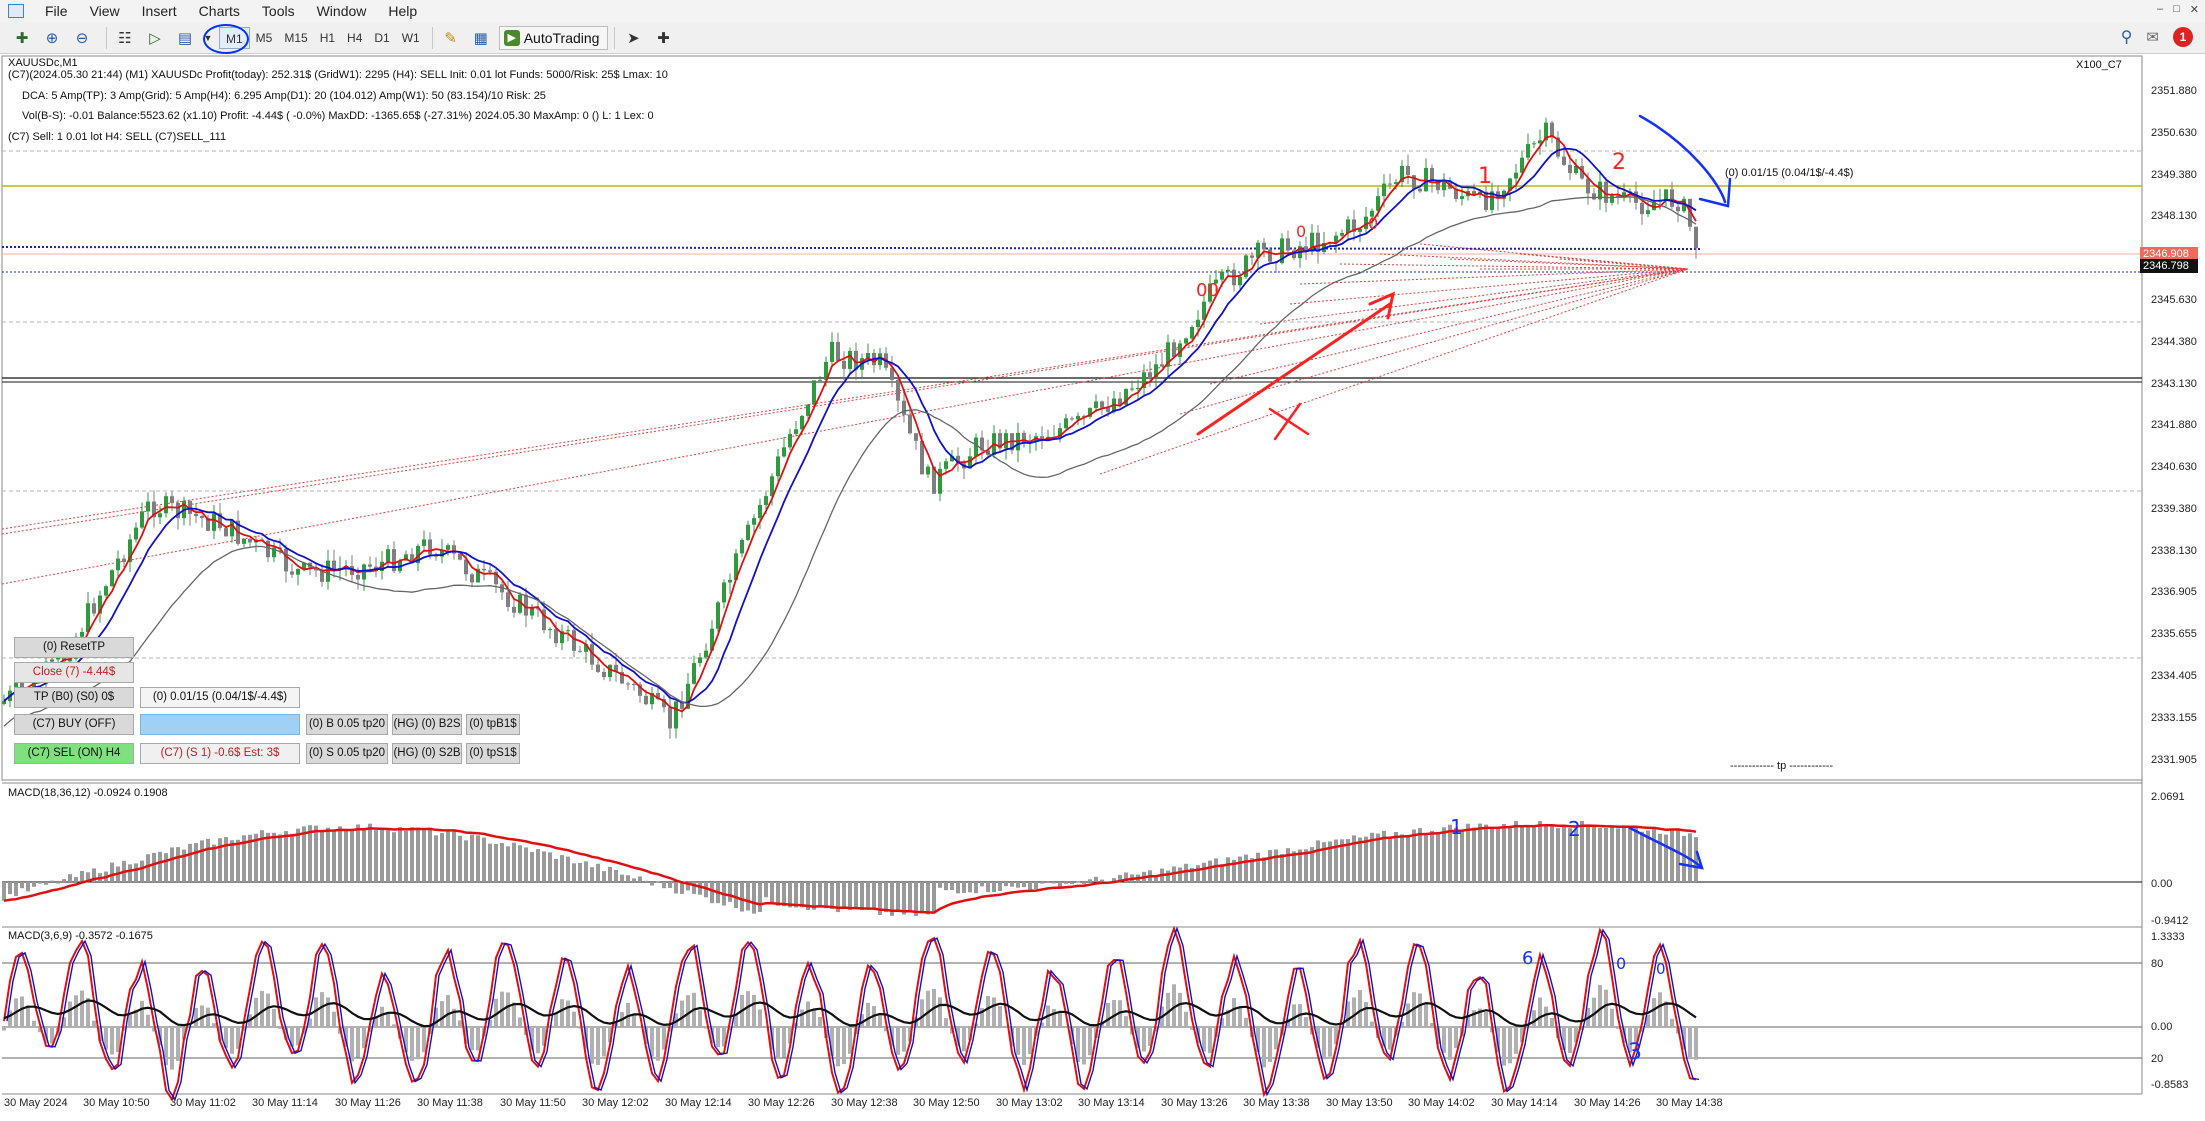 Image resolution: width=2205 pixels, height=1121 pixels. Describe the element at coordinates (427, 753) in the screenshot. I see `hg-s2b-button: (HG) (0) S2B` at that location.